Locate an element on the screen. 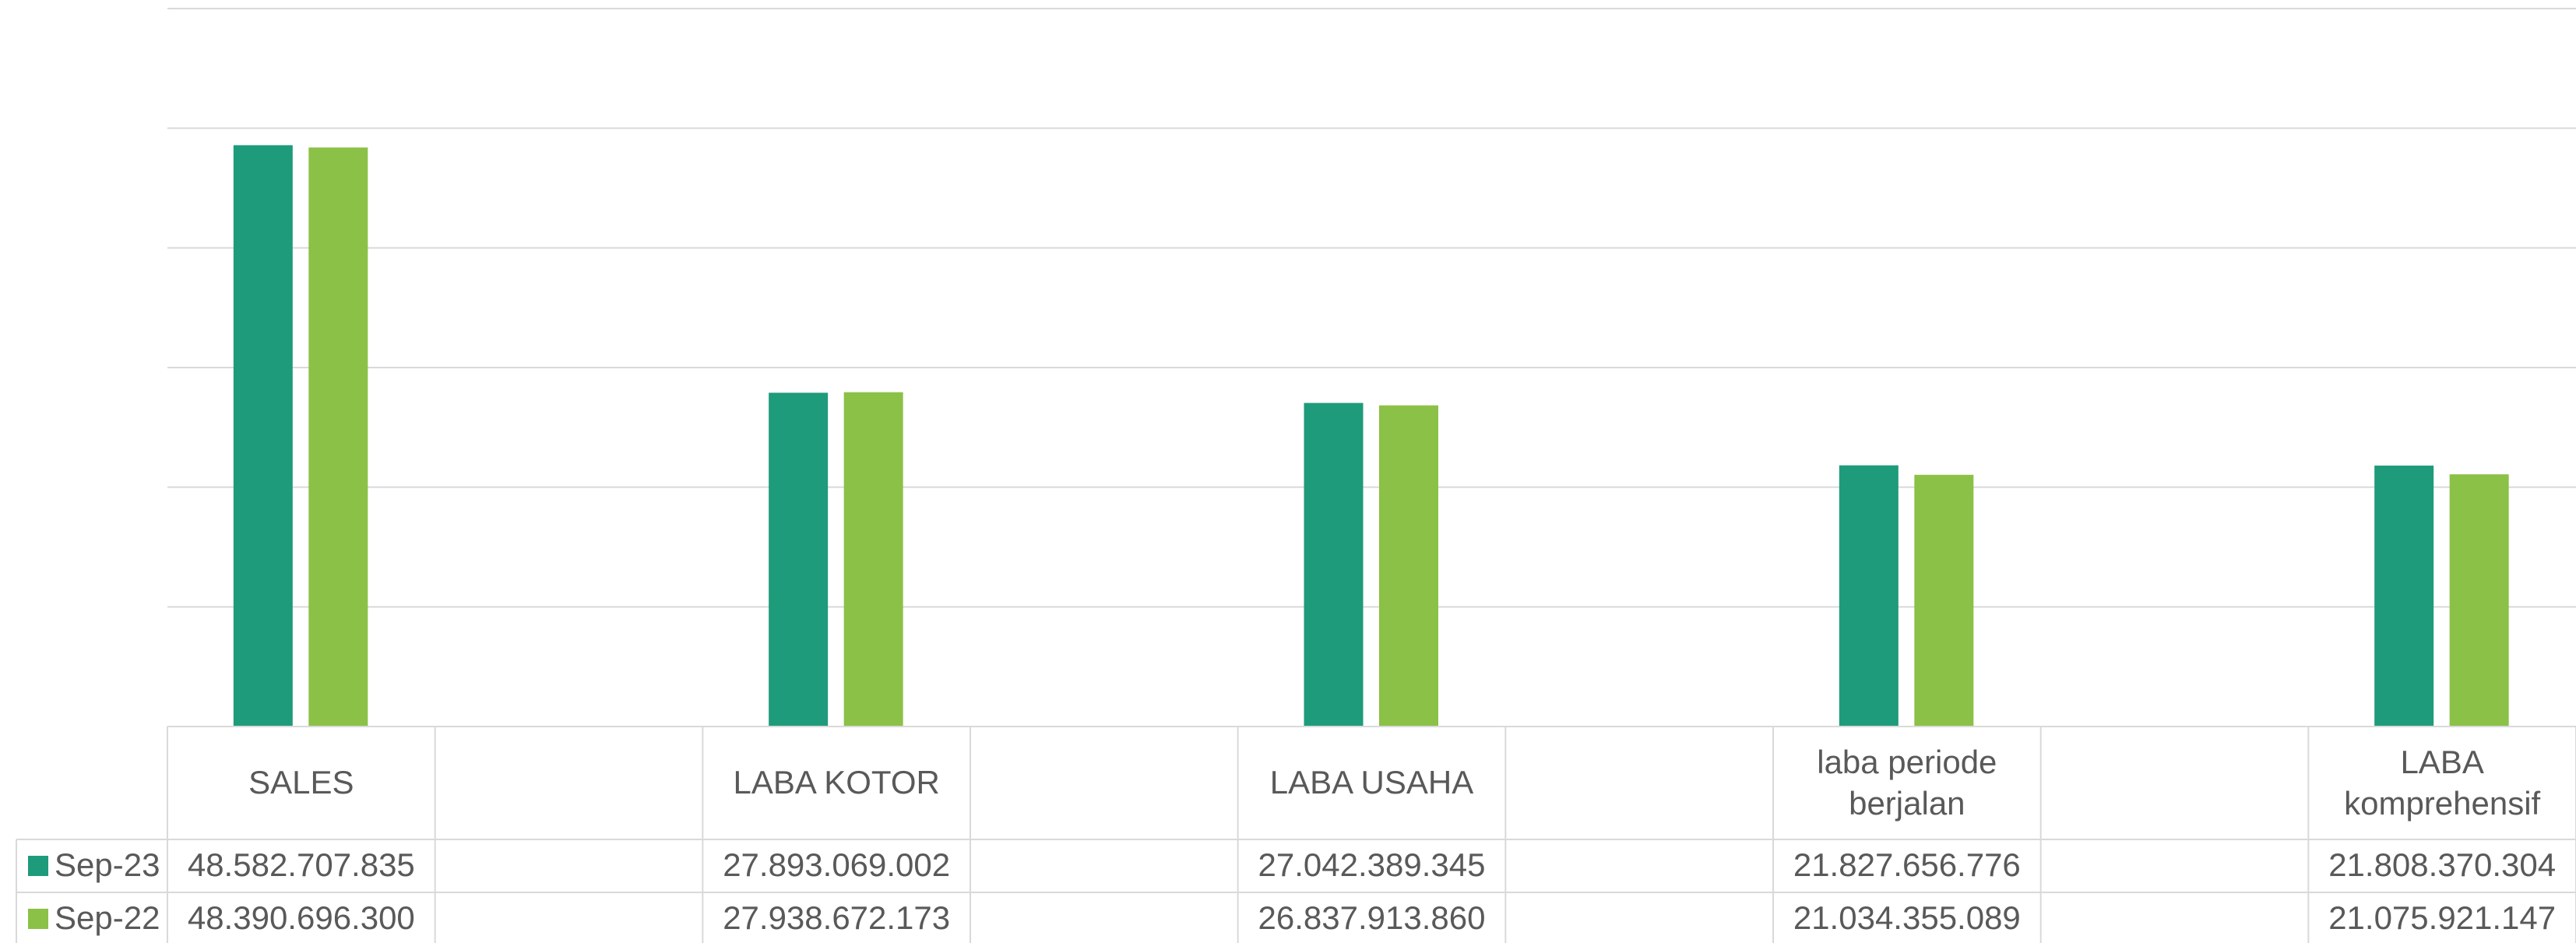 The image size is (2576, 943). value-label: 48.582.707.835 is located at coordinates (301, 864).